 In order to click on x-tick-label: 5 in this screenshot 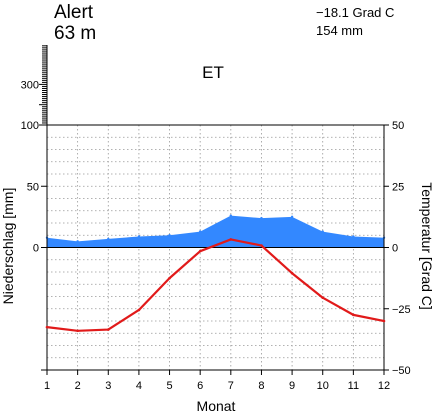, I will do `click(169, 386)`.